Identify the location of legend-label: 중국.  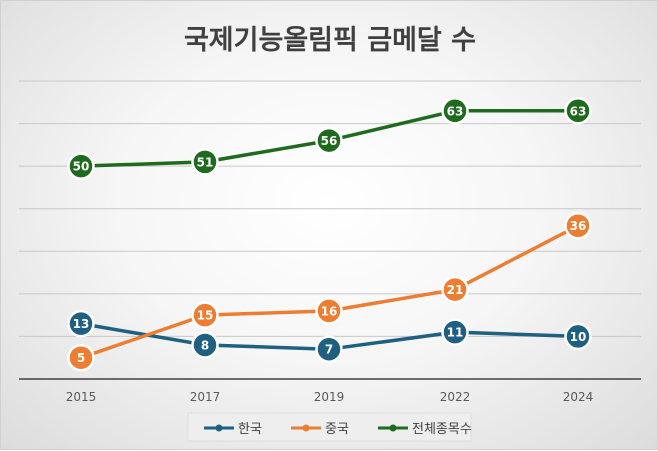
(337, 429).